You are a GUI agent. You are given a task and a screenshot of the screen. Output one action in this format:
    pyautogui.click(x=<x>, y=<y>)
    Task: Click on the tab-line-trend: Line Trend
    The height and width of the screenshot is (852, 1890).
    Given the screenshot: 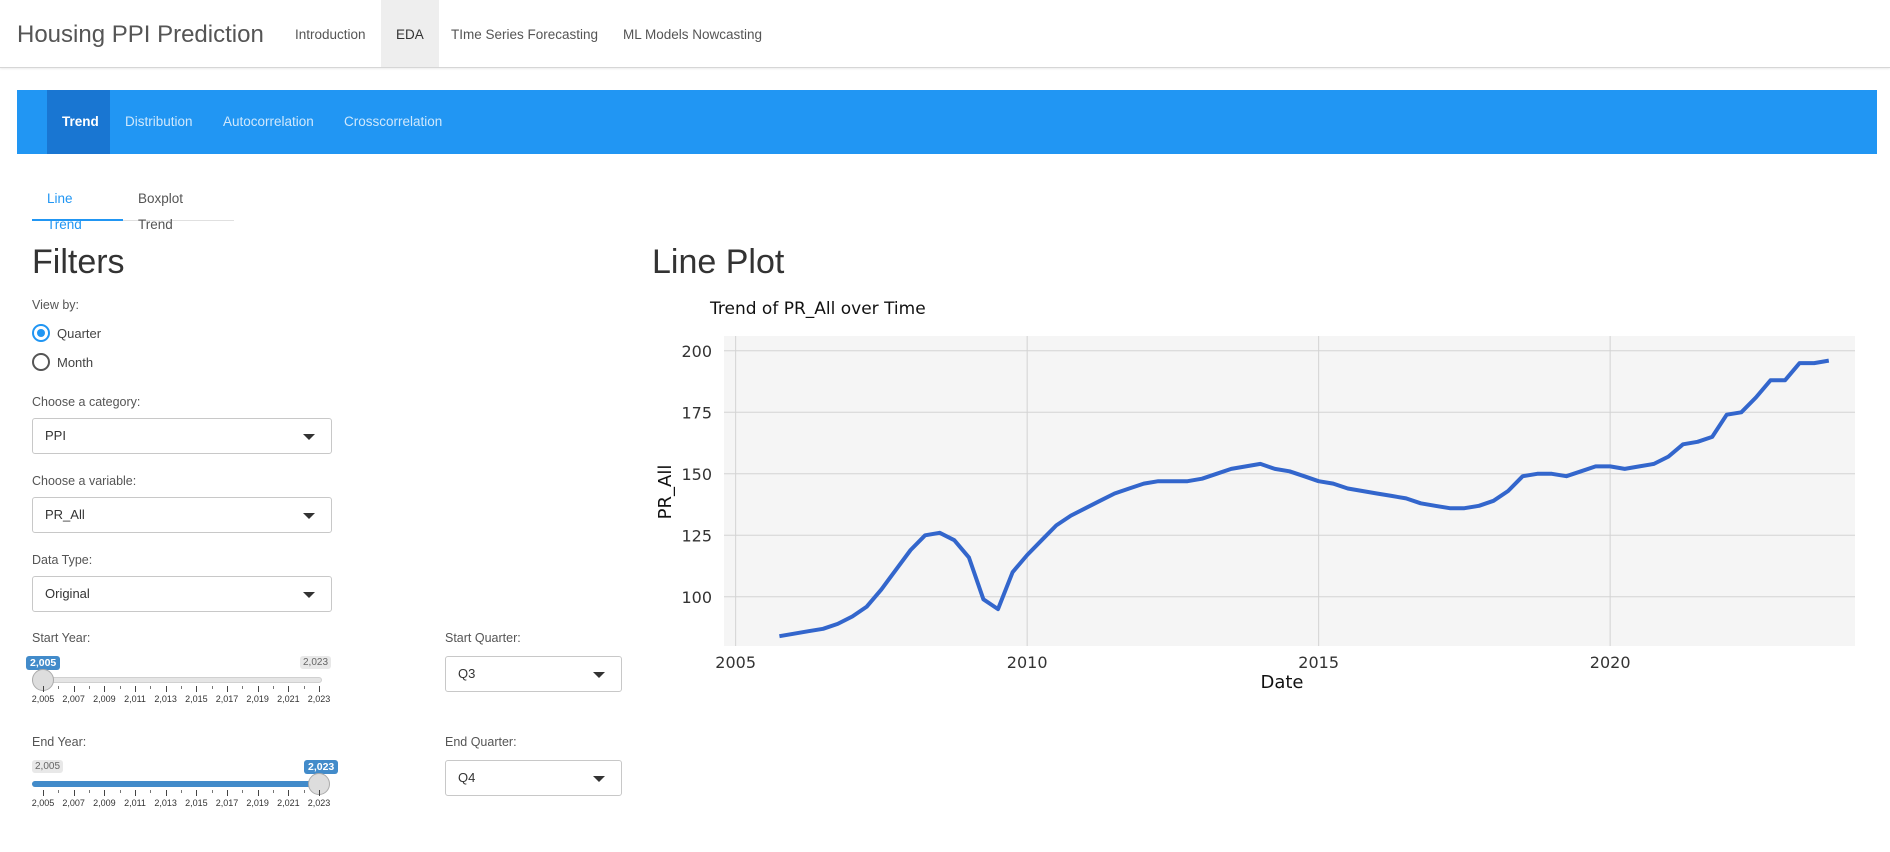 What is the action you would take?
    pyautogui.click(x=77, y=203)
    